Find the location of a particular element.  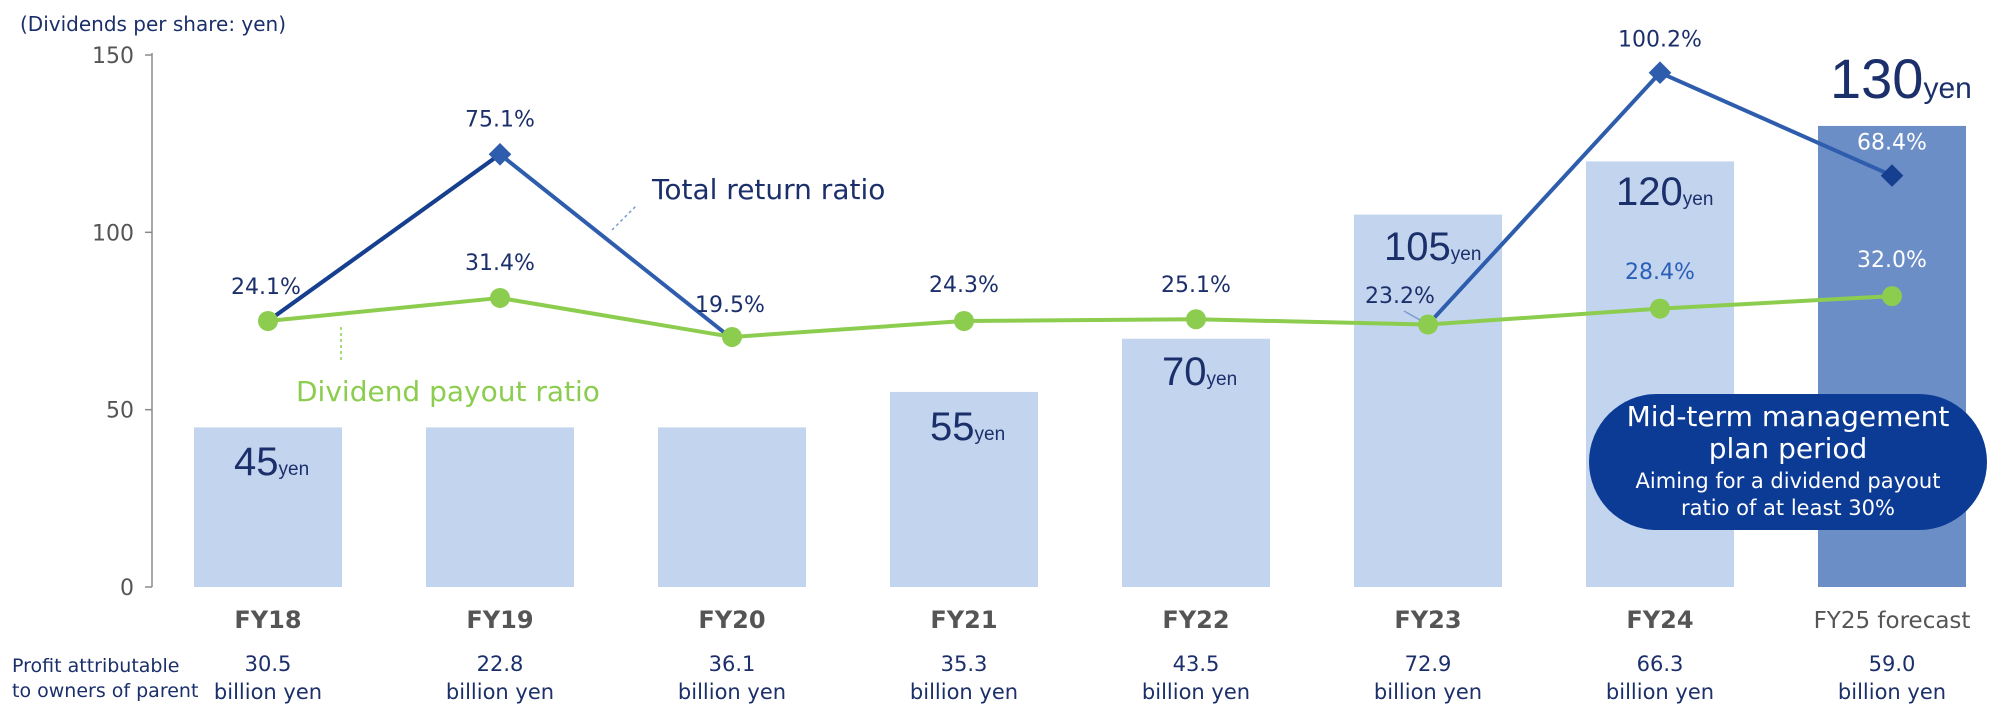

plan-box-title-line1: Mid-term management is located at coordinates (1788, 416).